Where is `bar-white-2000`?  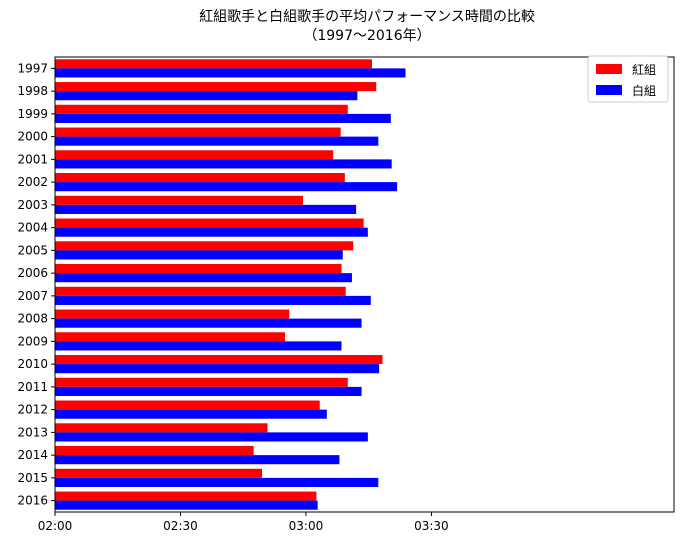 bar-white-2000 is located at coordinates (217, 141).